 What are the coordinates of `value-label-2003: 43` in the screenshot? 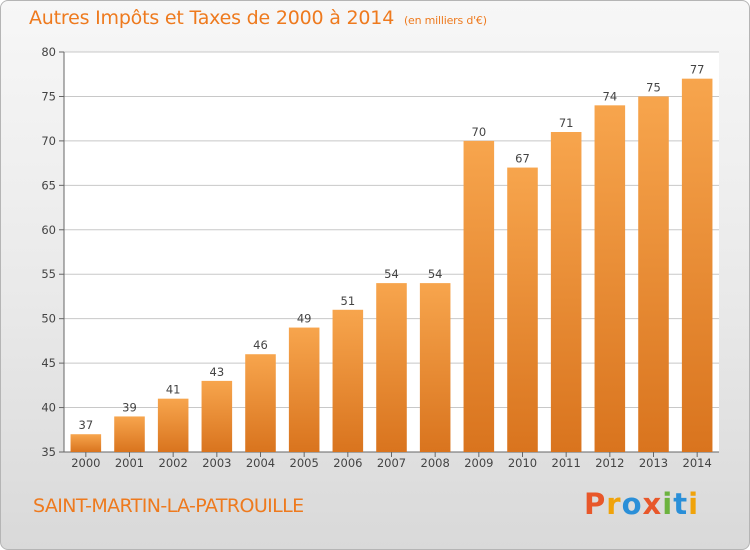 It's located at (217, 372).